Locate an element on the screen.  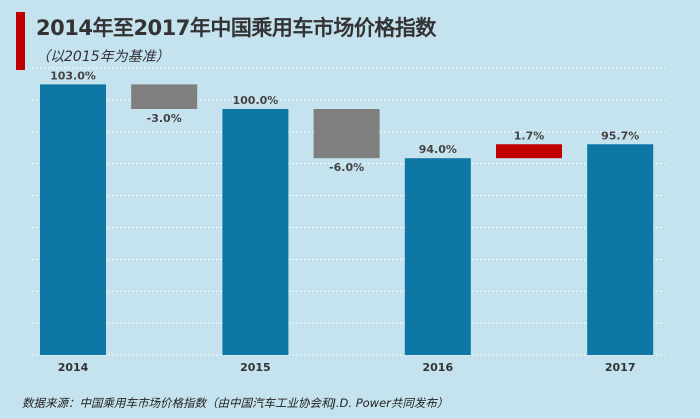
data-label: 103.0% is located at coordinates (73, 75).